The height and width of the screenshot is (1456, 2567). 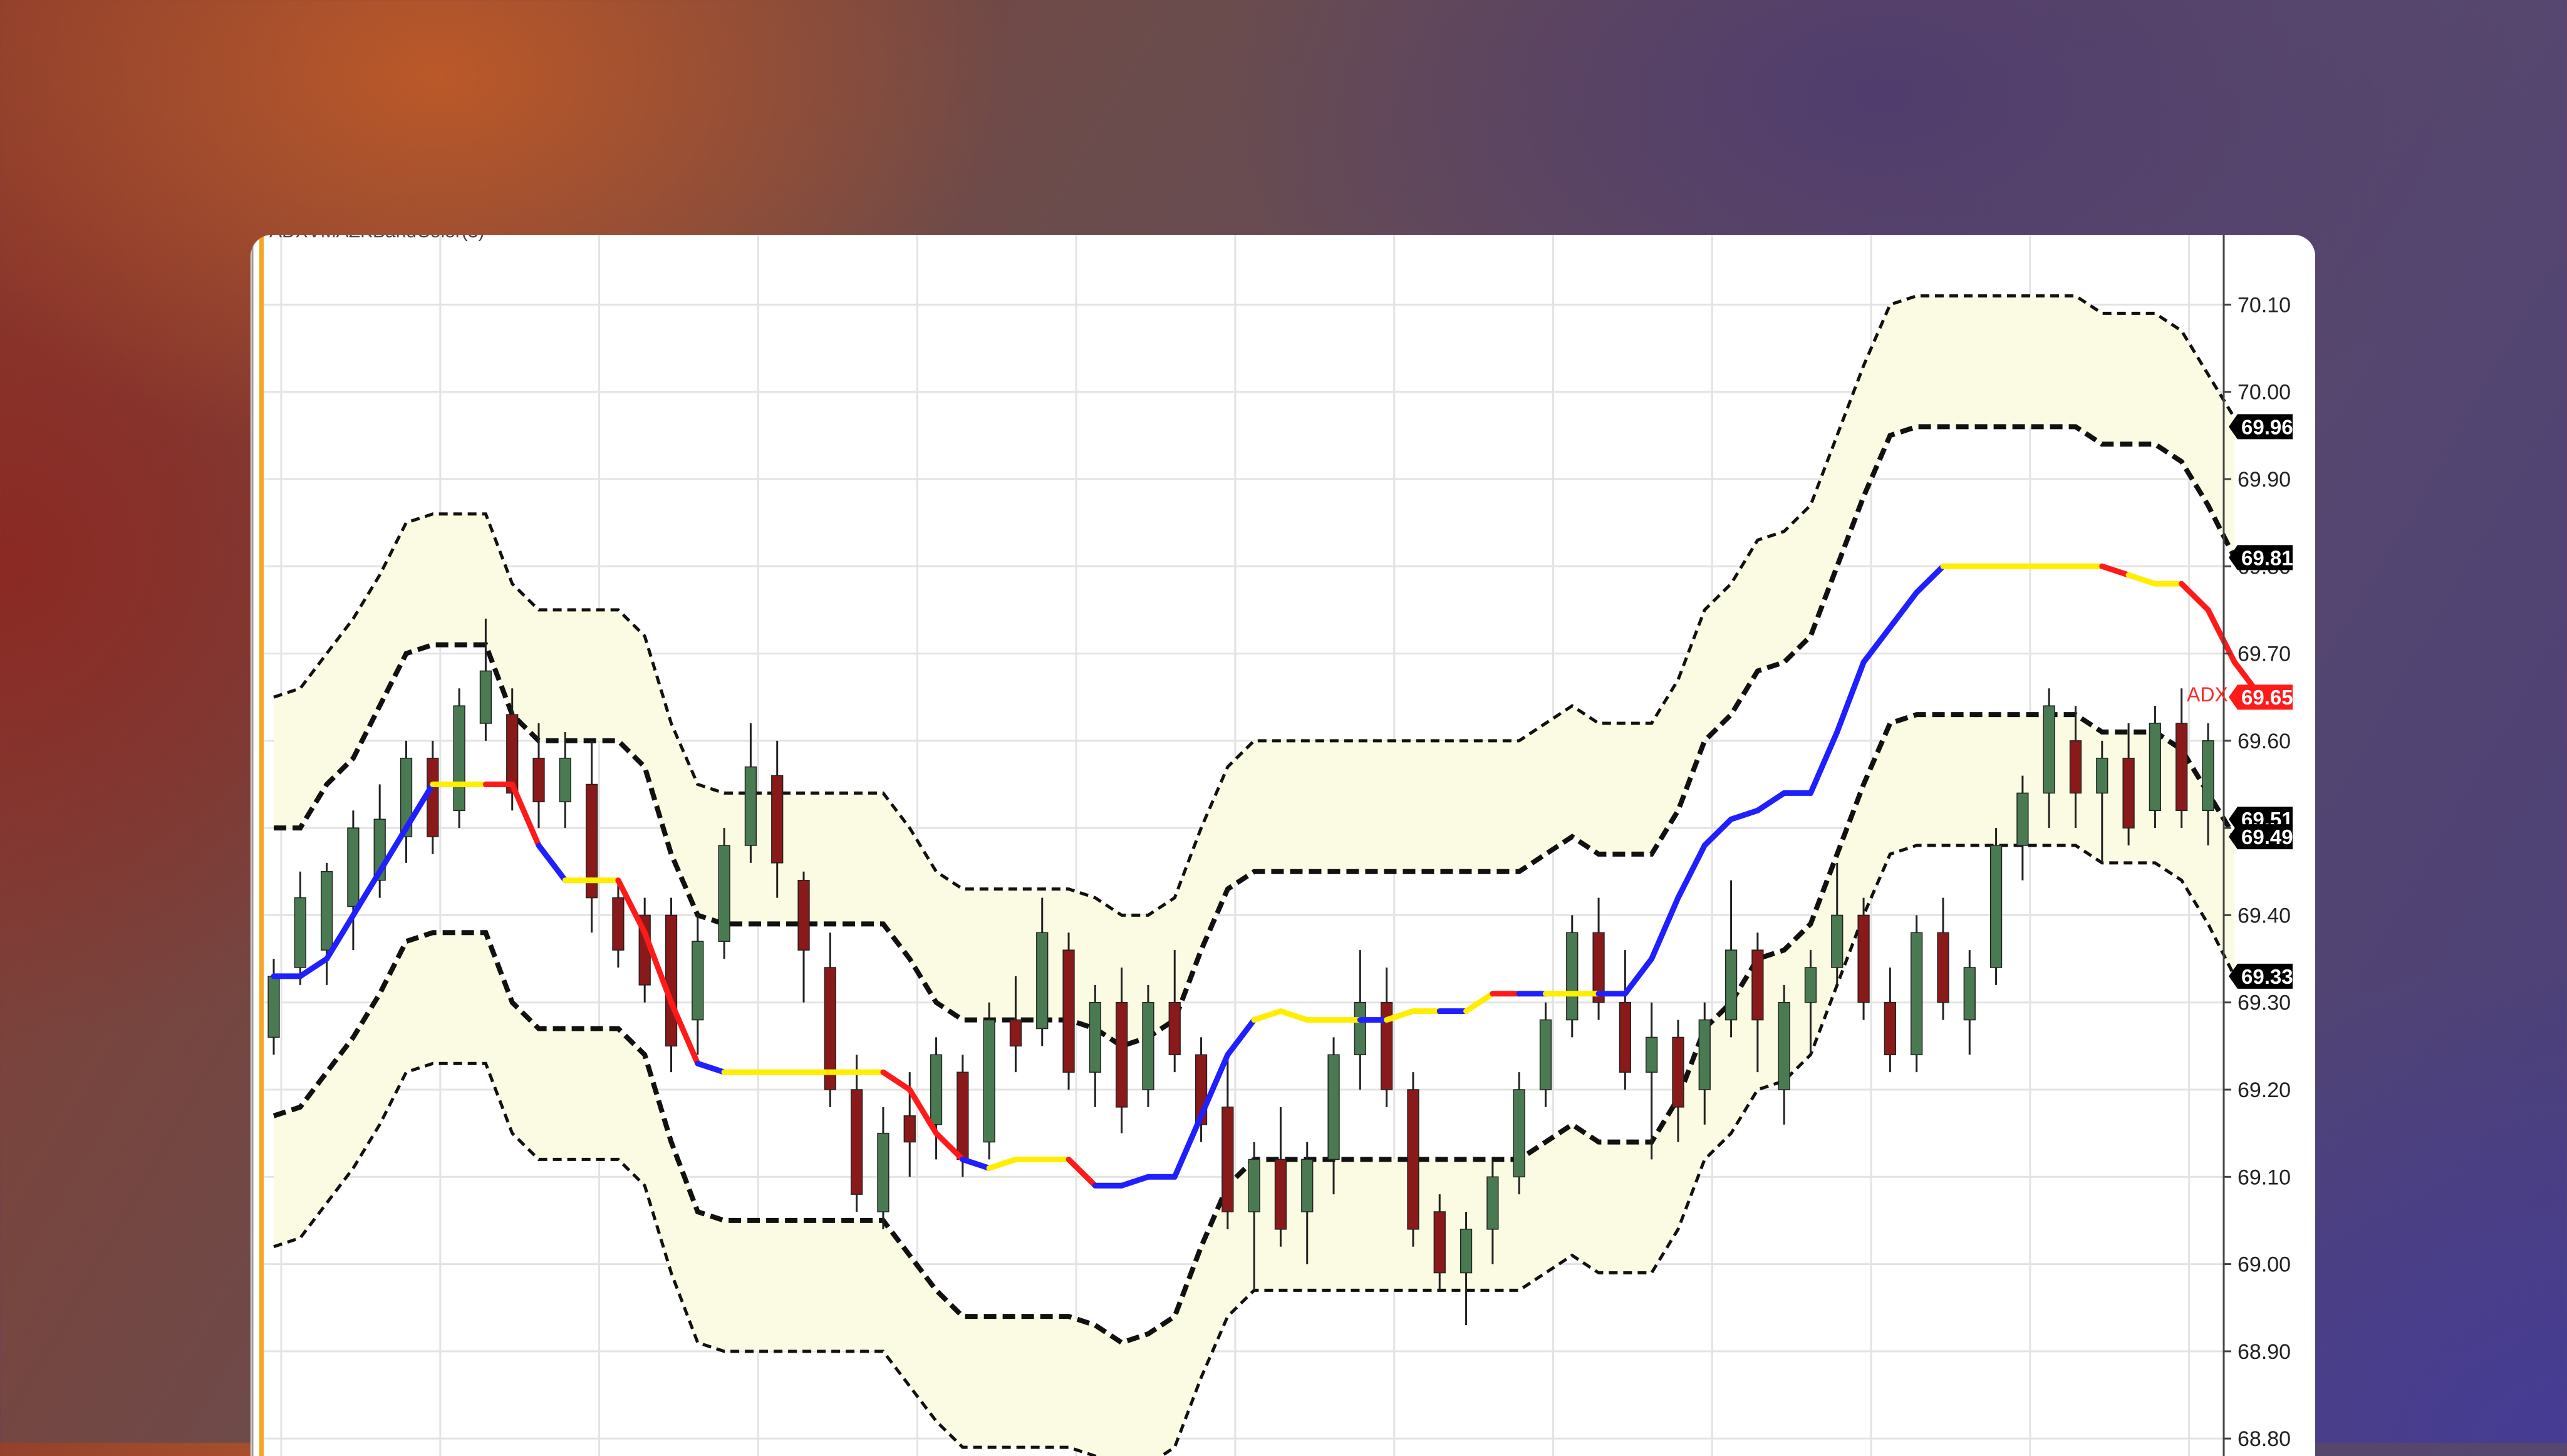 I want to click on indicator-name: ADXVMAZKBandColor(3), so click(x=377, y=238).